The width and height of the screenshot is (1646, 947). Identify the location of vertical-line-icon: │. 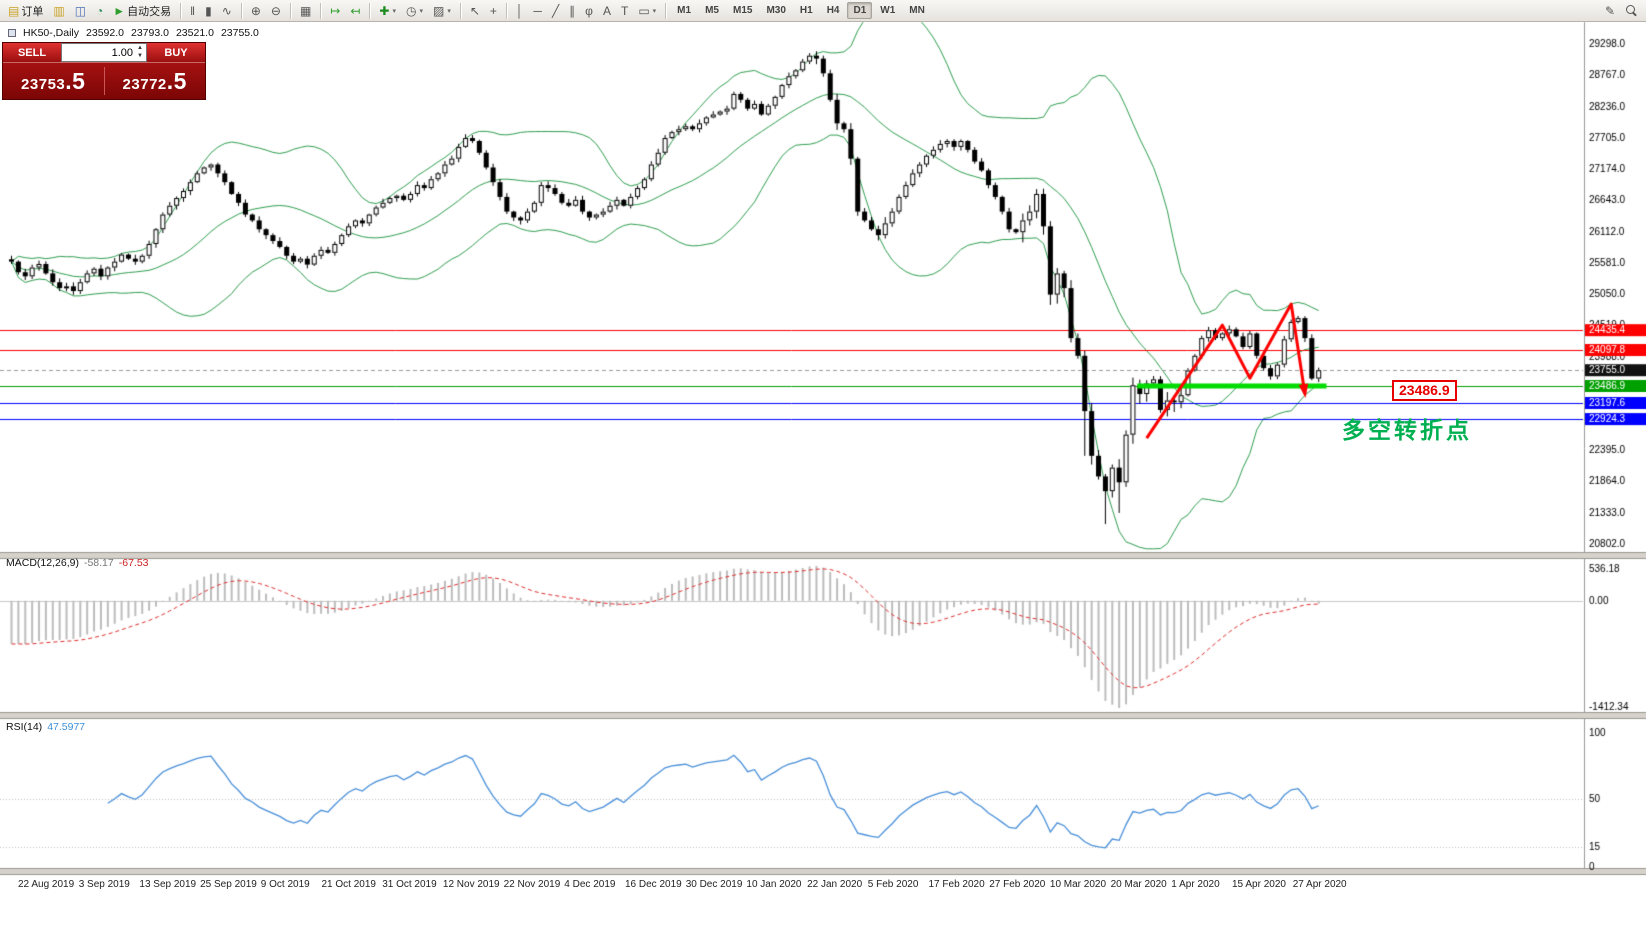
(520, 11).